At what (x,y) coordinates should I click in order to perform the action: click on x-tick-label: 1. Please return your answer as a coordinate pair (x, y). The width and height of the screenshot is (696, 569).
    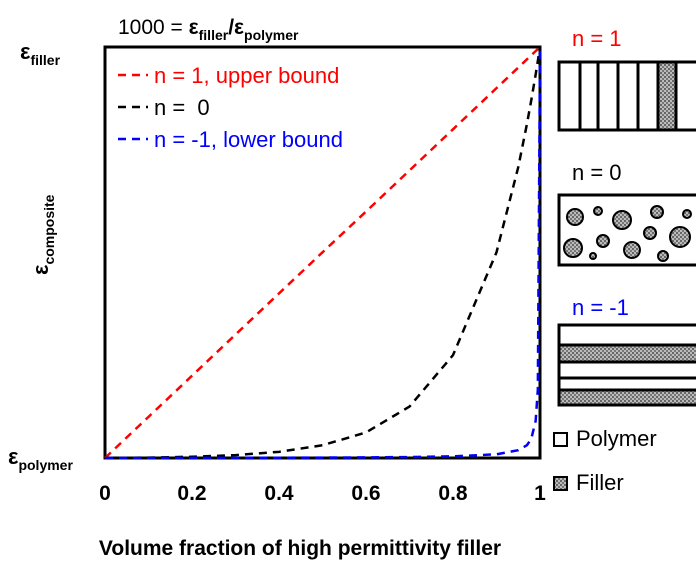
    Looking at the image, I should click on (540, 493).